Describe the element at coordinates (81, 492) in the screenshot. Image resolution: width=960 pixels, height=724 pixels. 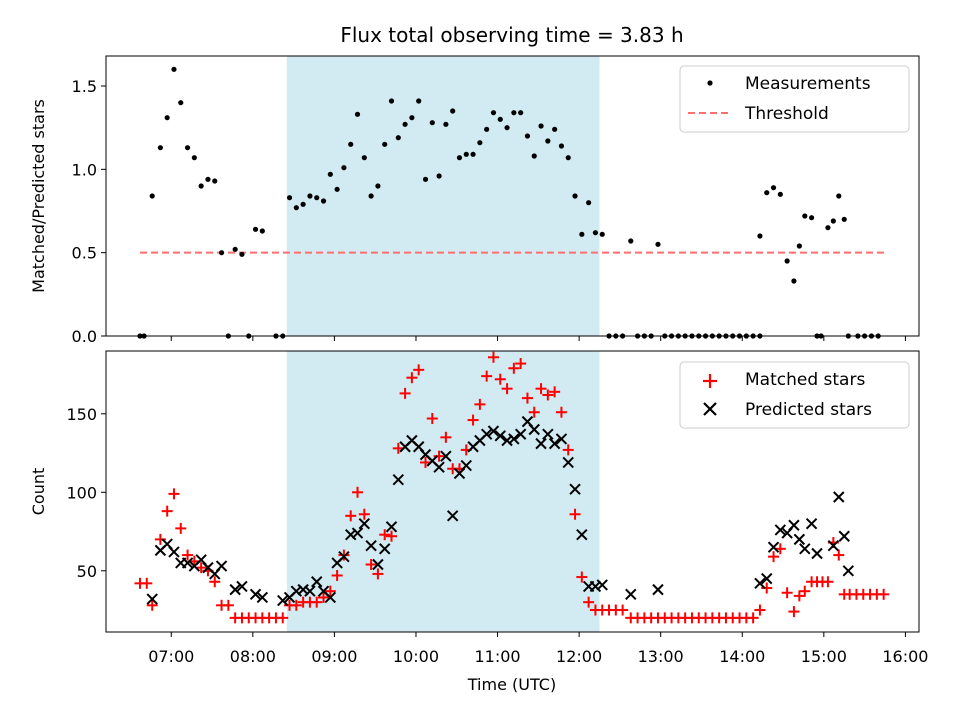
I see `y-tick-label: 100` at that location.